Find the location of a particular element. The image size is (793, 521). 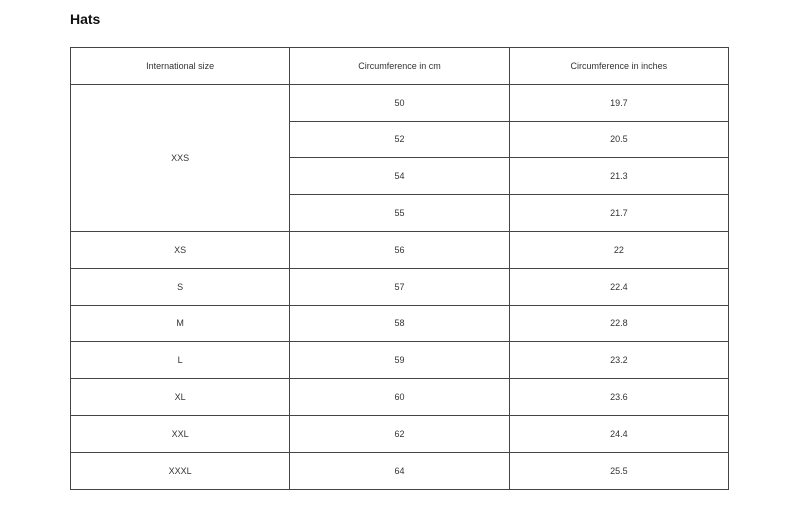

cm-cell: 55 is located at coordinates (399, 213).